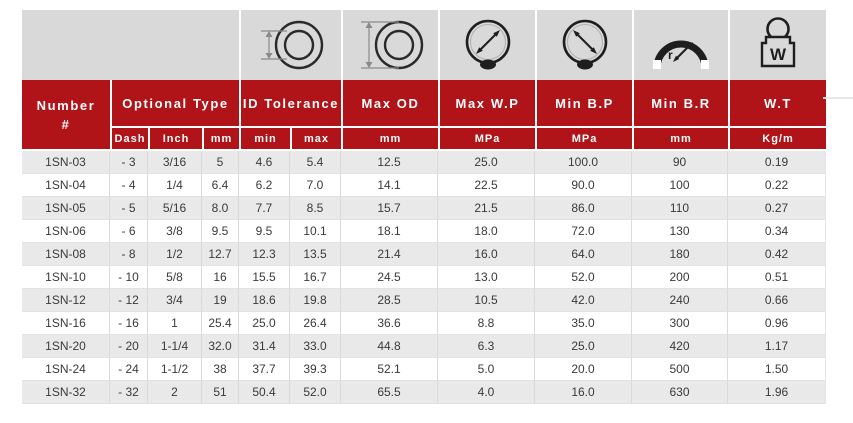  Describe the element at coordinates (778, 54) in the screenshot. I see `svg-text: W` at that location.